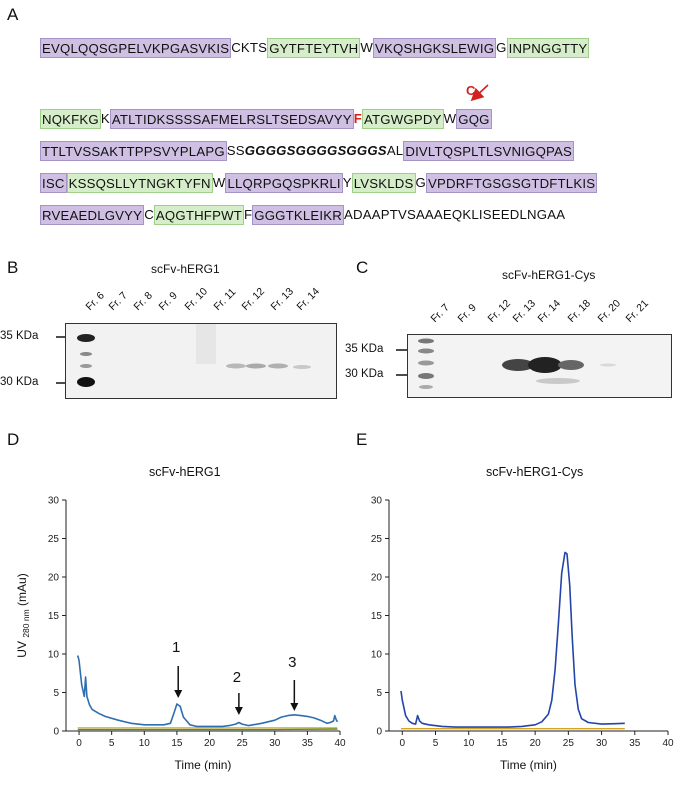 Image resolution: width=675 pixels, height=789 pixels. Describe the element at coordinates (198, 215) in the screenshot. I see `cdr-segment: AQGTHFPWT` at that location.